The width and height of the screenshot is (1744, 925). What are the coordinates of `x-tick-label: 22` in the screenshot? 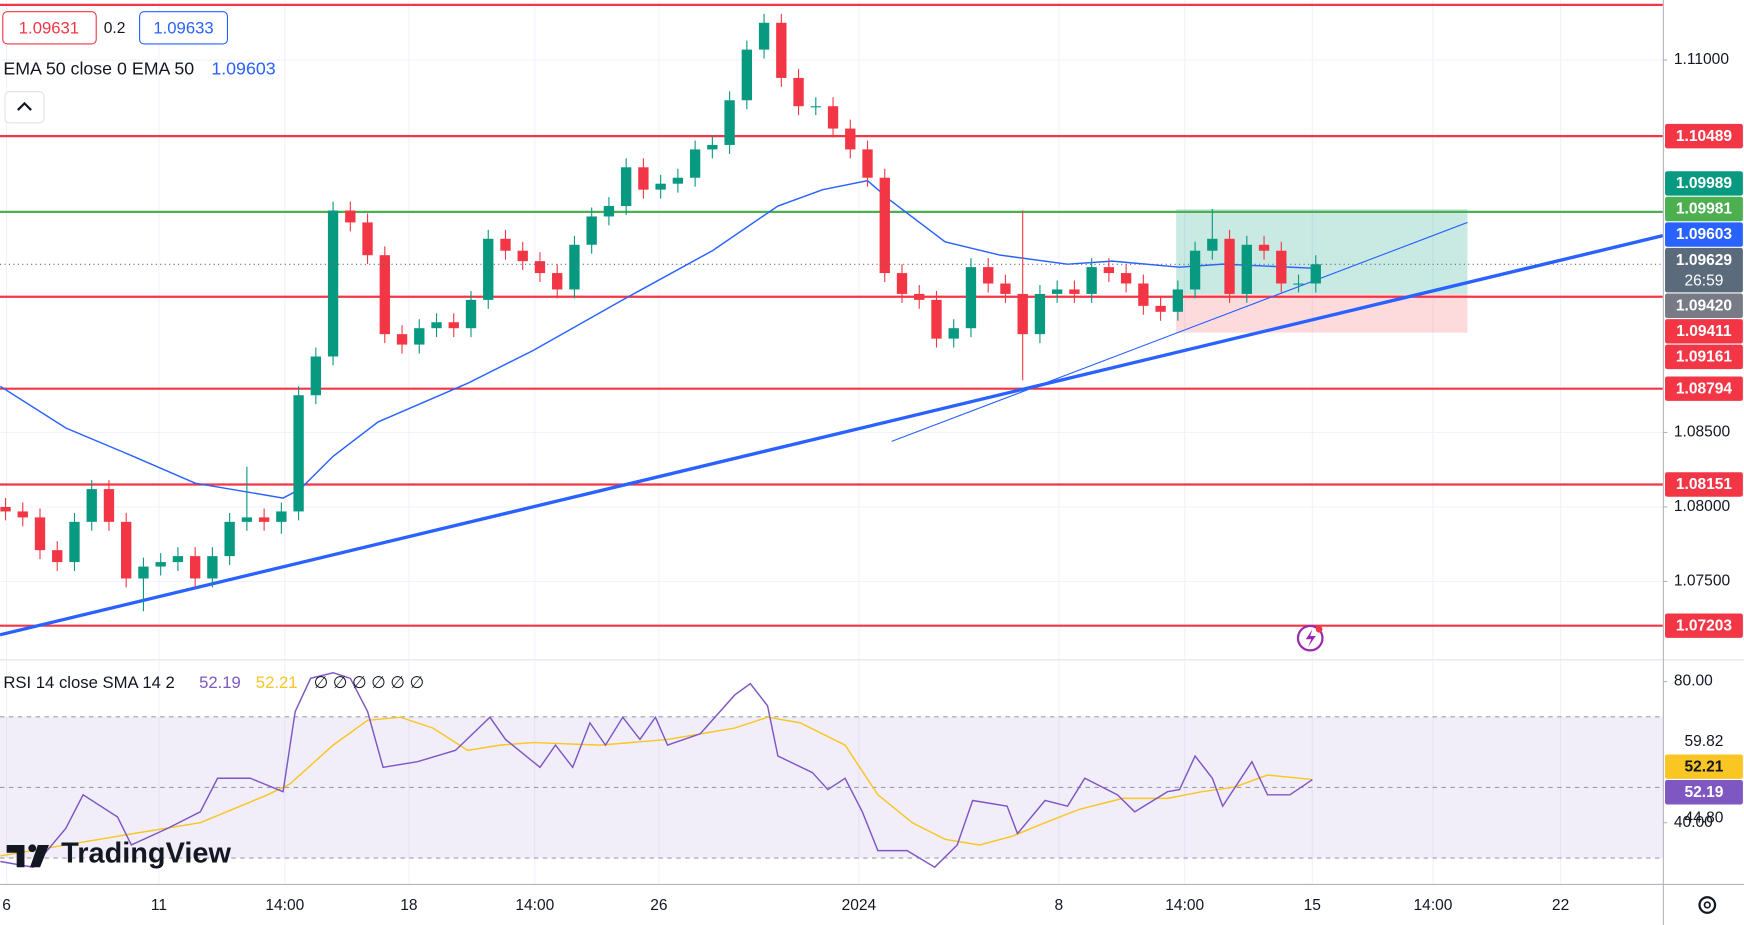 It's located at (1560, 905).